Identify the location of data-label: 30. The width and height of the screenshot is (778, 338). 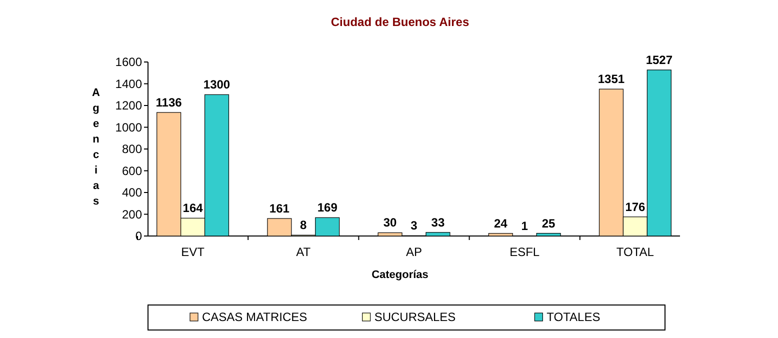
(390, 223).